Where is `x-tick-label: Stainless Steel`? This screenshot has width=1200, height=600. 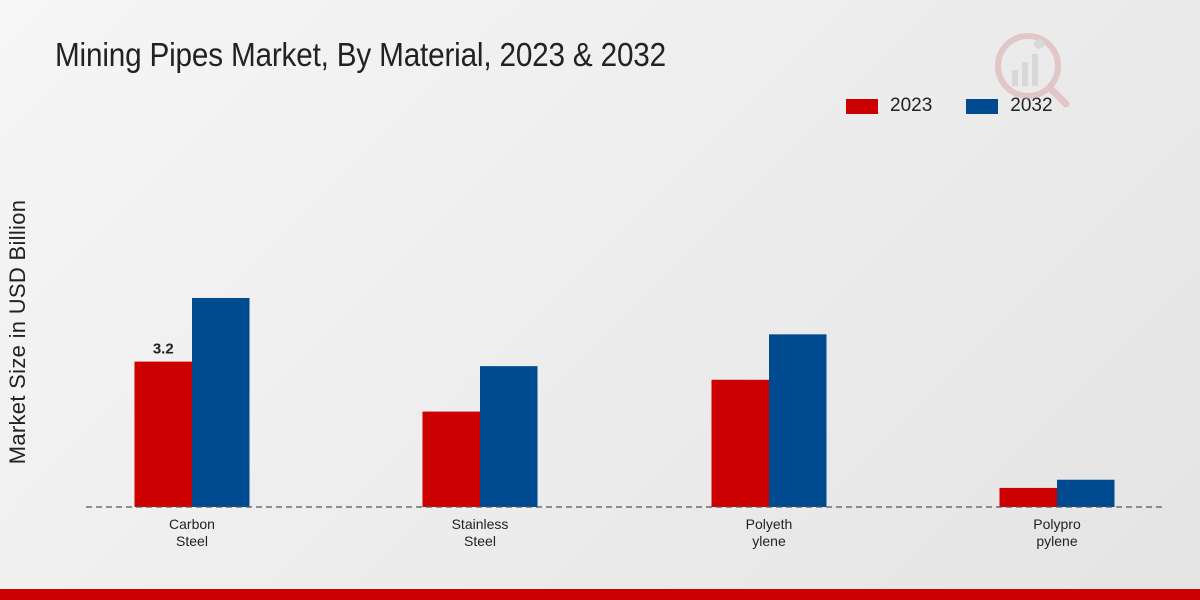
x-tick-label: Stainless Steel is located at coordinates (480, 532).